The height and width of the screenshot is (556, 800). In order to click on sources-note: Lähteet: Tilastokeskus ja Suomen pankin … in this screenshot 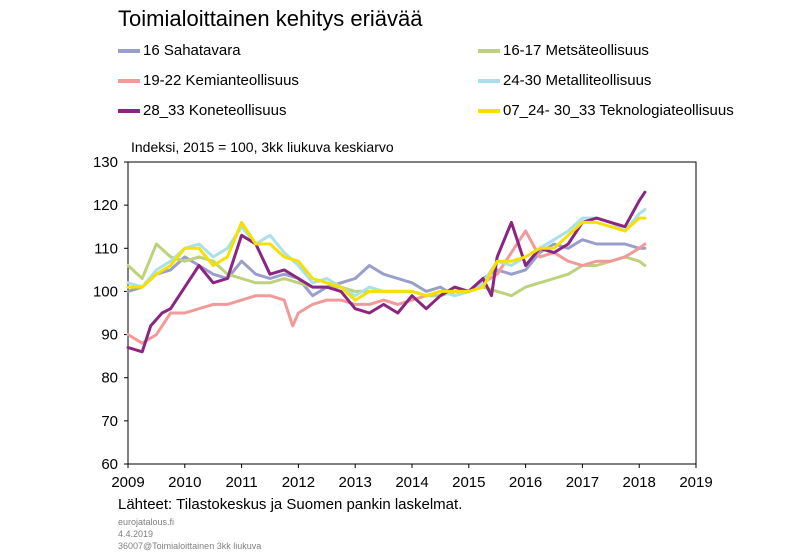, I will do `click(290, 504)`.